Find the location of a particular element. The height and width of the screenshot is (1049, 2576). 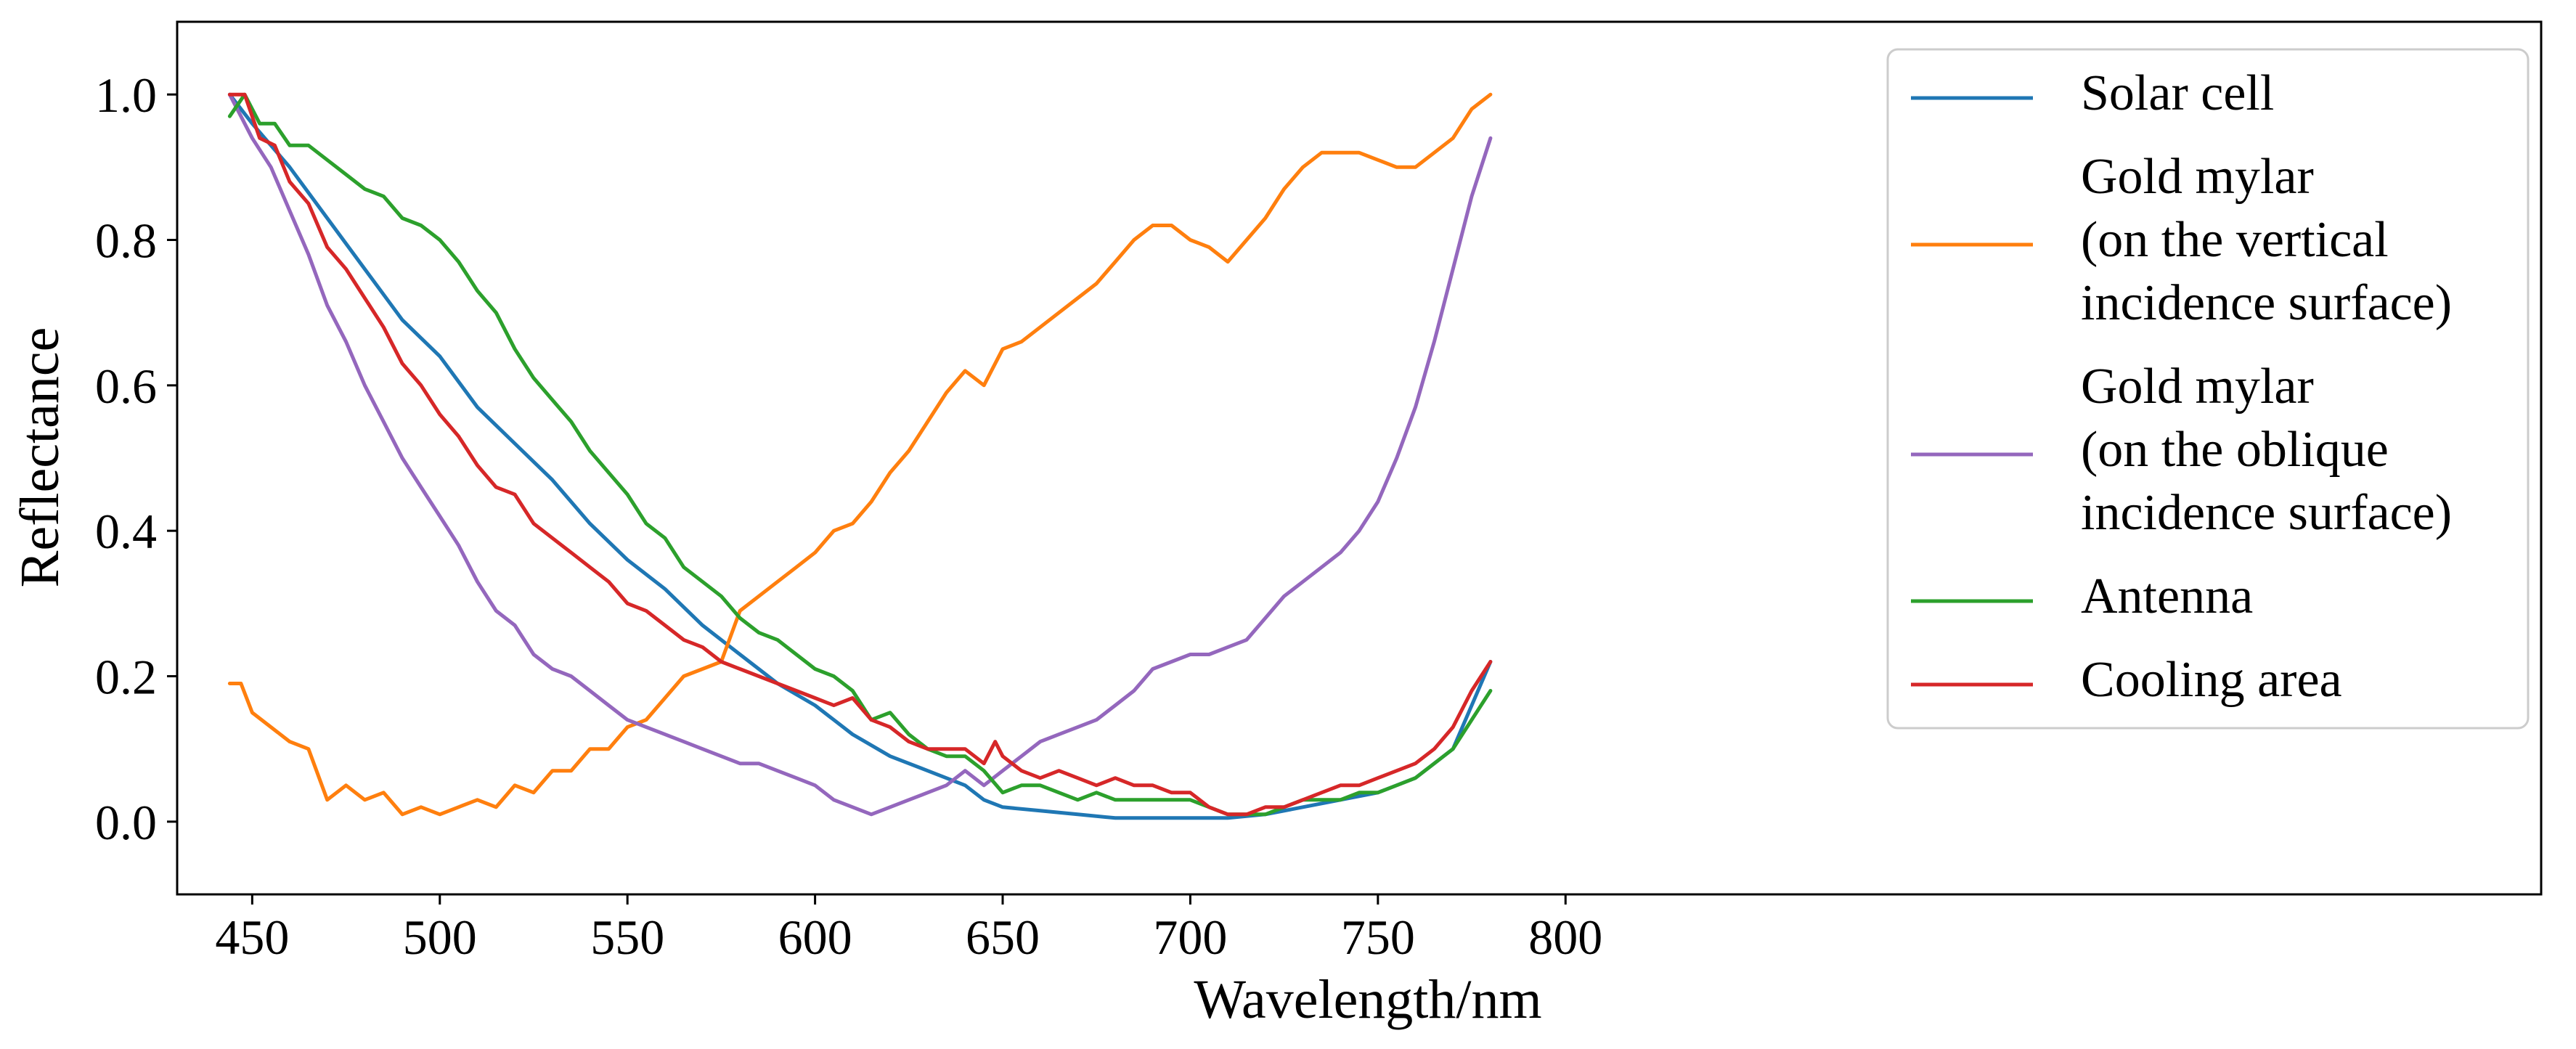

y-tick-label: 0.8 is located at coordinates (126, 241).